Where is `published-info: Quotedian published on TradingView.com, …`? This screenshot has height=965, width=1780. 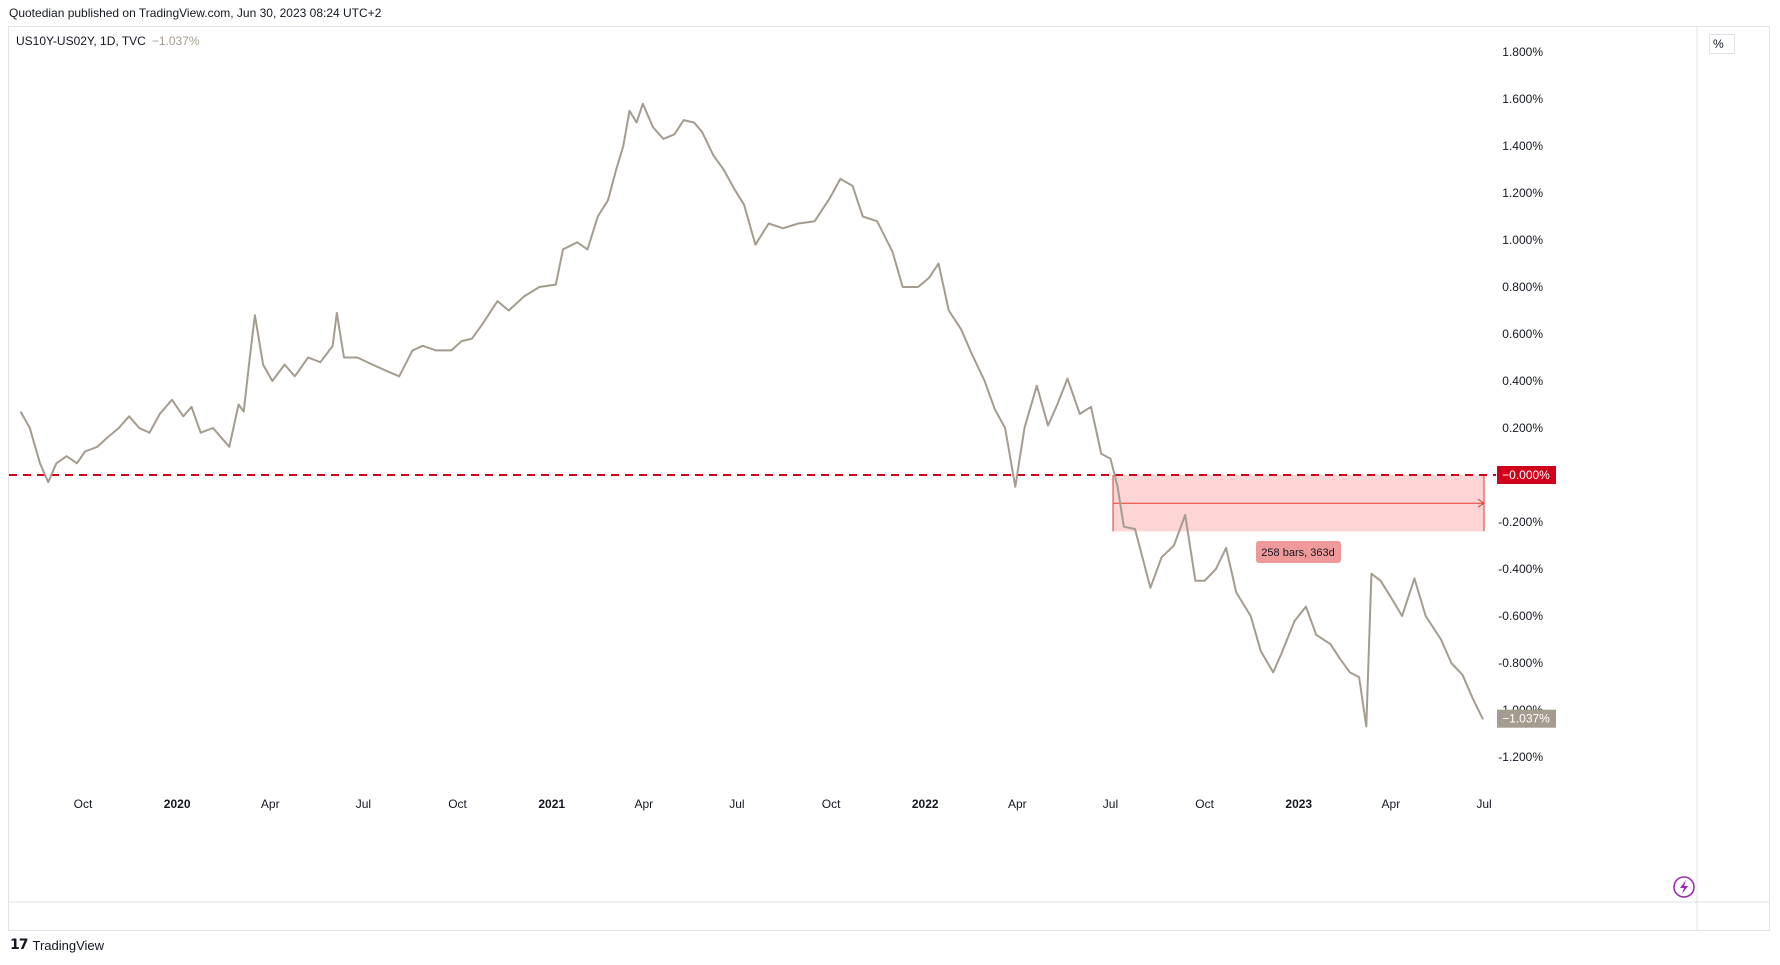
published-info: Quotedian published on TradingView.com, … is located at coordinates (195, 13).